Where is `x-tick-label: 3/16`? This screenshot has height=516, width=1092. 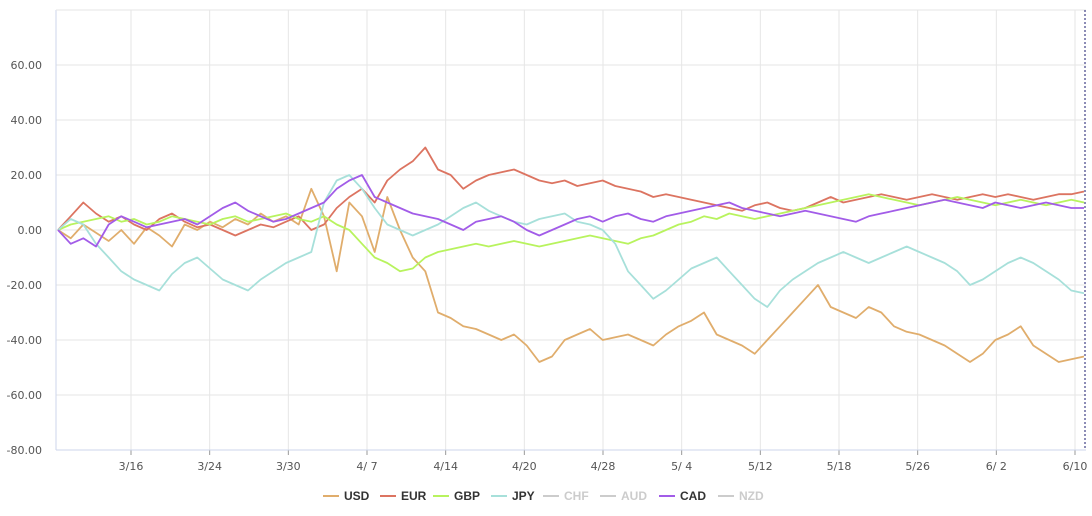
x-tick-label: 3/16 is located at coordinates (131, 466).